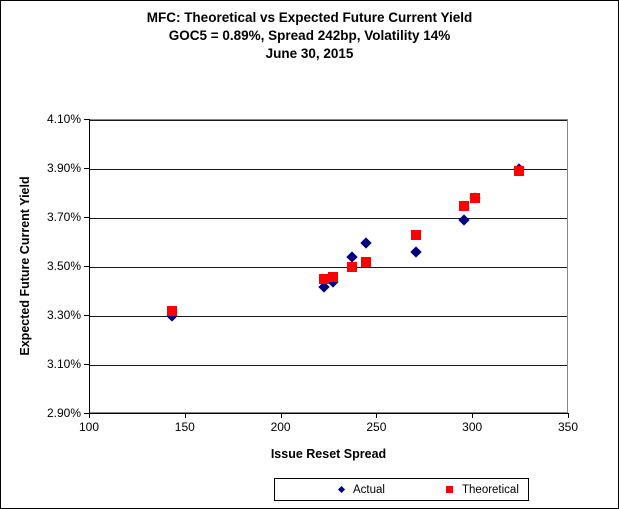  Describe the element at coordinates (328, 169) in the screenshot. I see `gridline-3.90%` at that location.